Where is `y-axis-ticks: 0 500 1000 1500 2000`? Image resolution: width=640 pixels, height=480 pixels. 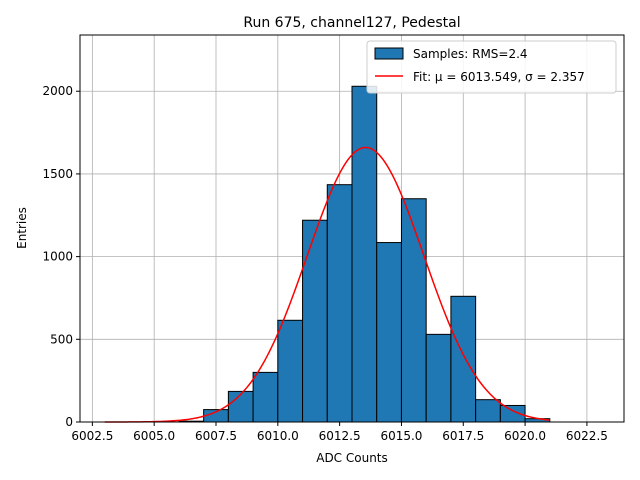
y-axis-ticks: 0 500 1000 1500 2000 is located at coordinates (61, 256).